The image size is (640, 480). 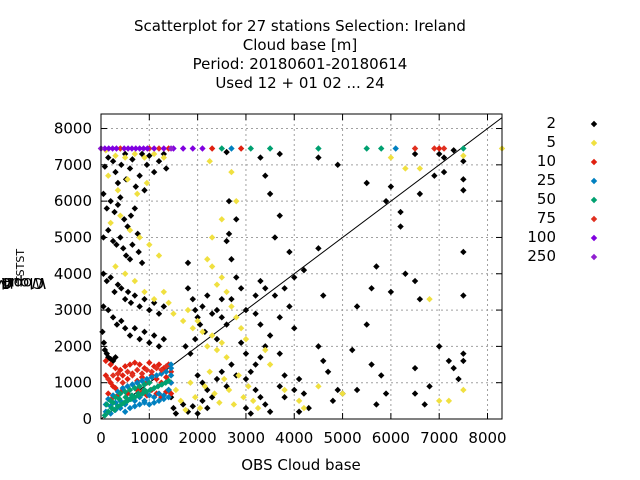 What do you see at coordinates (300, 64) in the screenshot?
I see `title-line-3: Period: 20180601-20180614` at bounding box center [300, 64].